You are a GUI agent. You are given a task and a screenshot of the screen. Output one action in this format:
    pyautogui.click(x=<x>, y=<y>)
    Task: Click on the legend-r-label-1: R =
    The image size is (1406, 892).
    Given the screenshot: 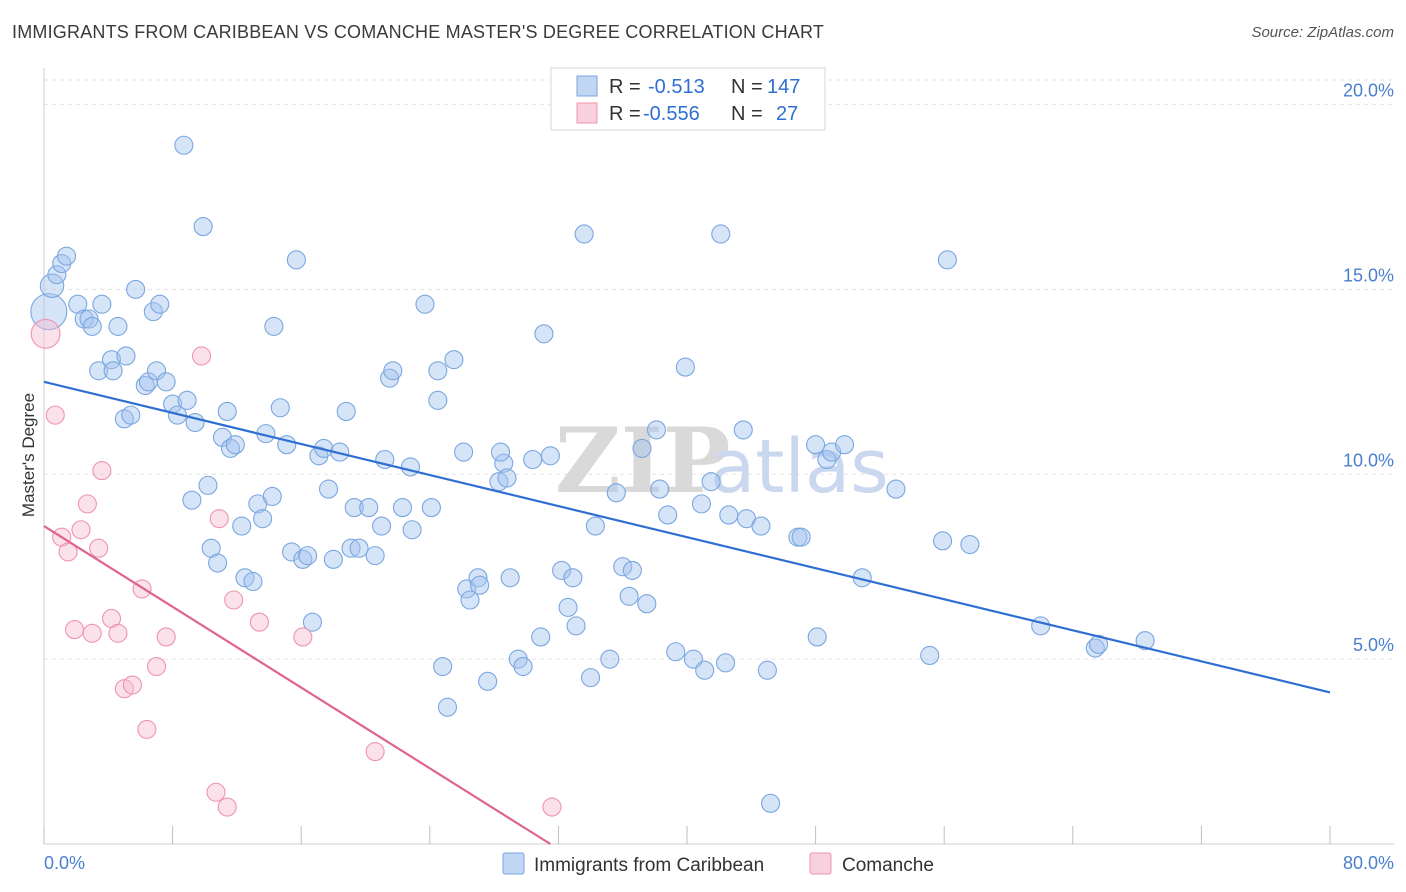 What is the action you would take?
    pyautogui.click(x=625, y=114)
    